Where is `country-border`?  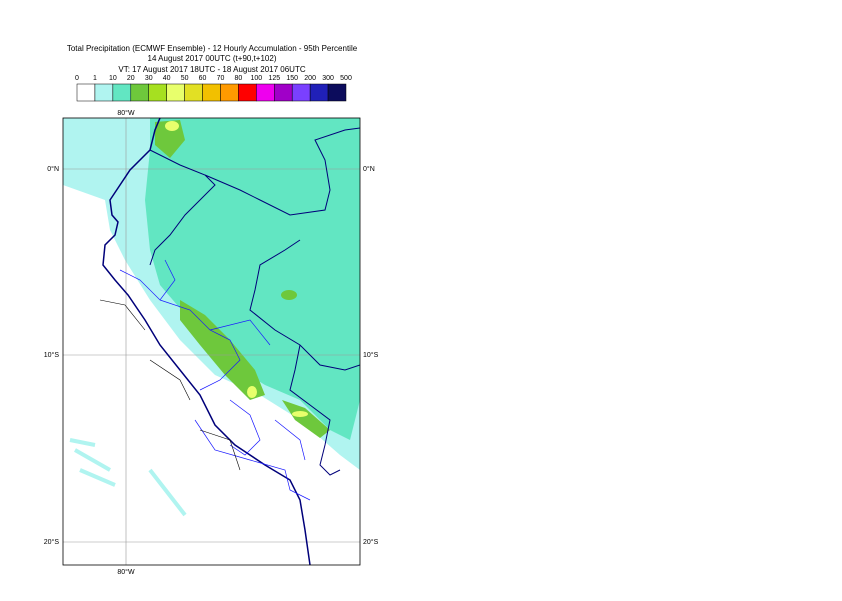
country-border is located at coordinates (254, 301).